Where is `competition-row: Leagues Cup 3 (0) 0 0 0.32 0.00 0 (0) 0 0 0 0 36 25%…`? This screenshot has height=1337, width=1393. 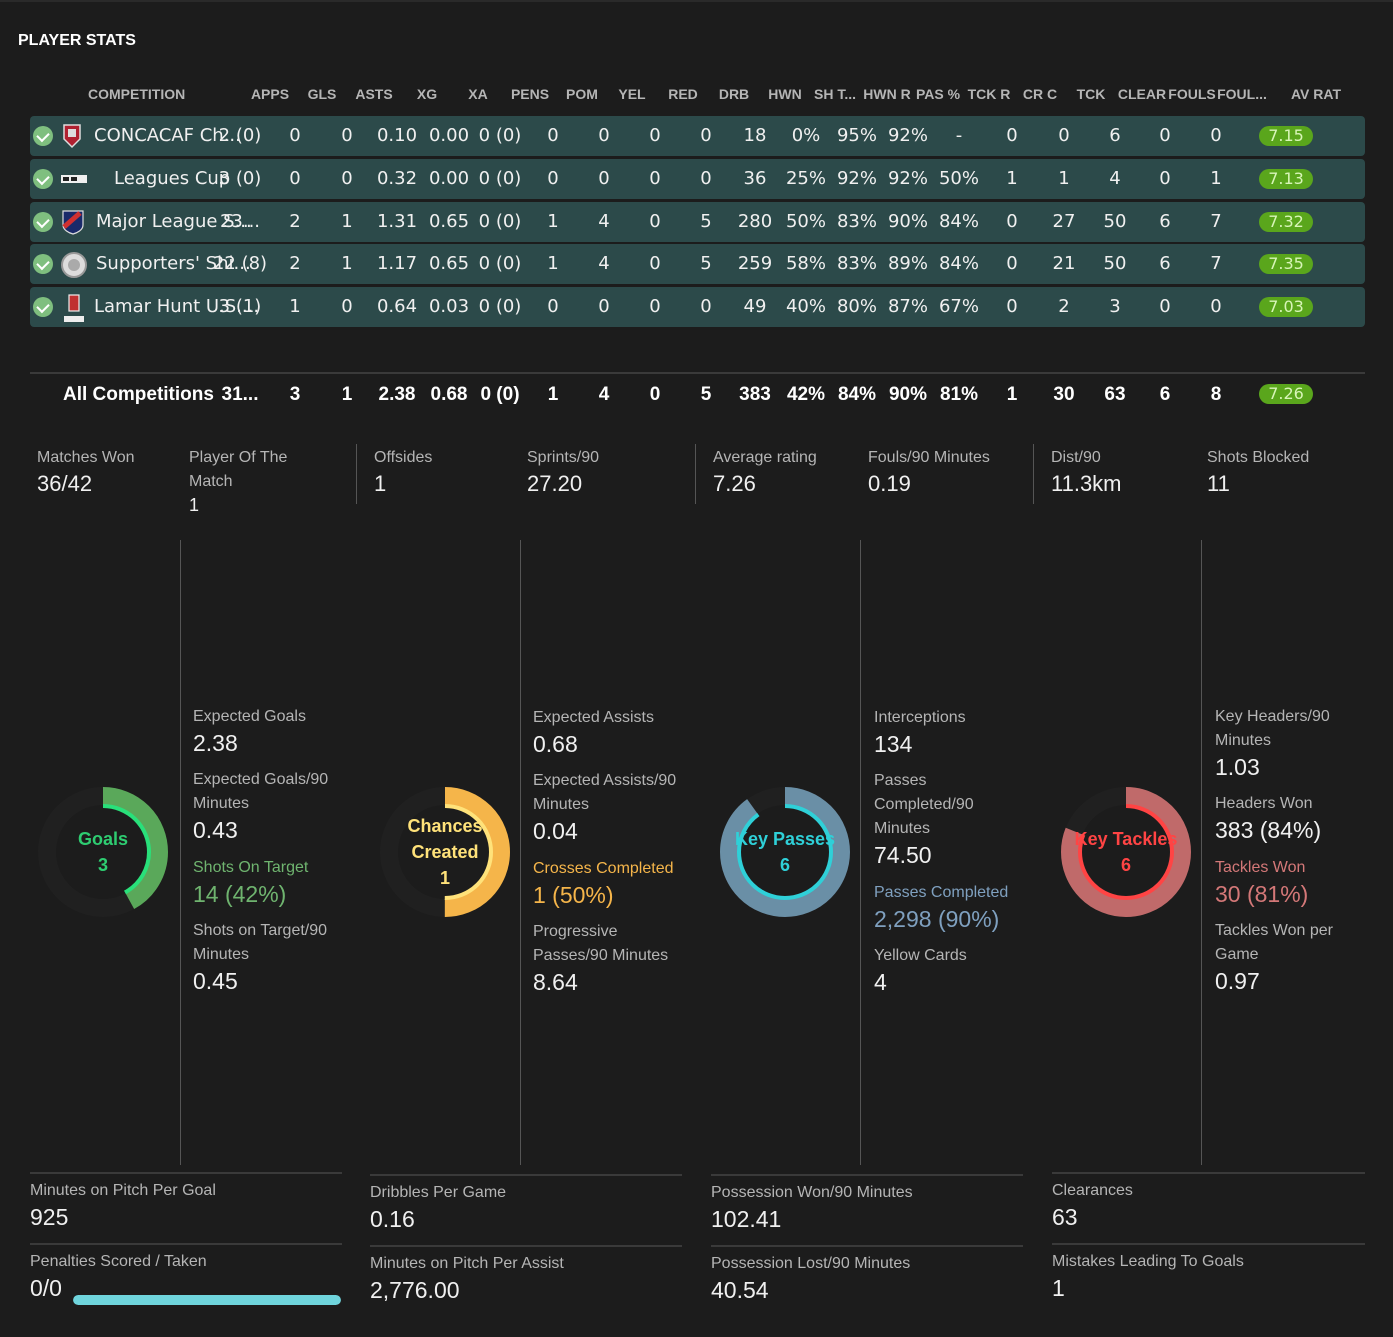 competition-row: Leagues Cup 3 (0) 0 0 0.32 0.00 0 (0) 0 0 0 0 36 25%… is located at coordinates (697, 178).